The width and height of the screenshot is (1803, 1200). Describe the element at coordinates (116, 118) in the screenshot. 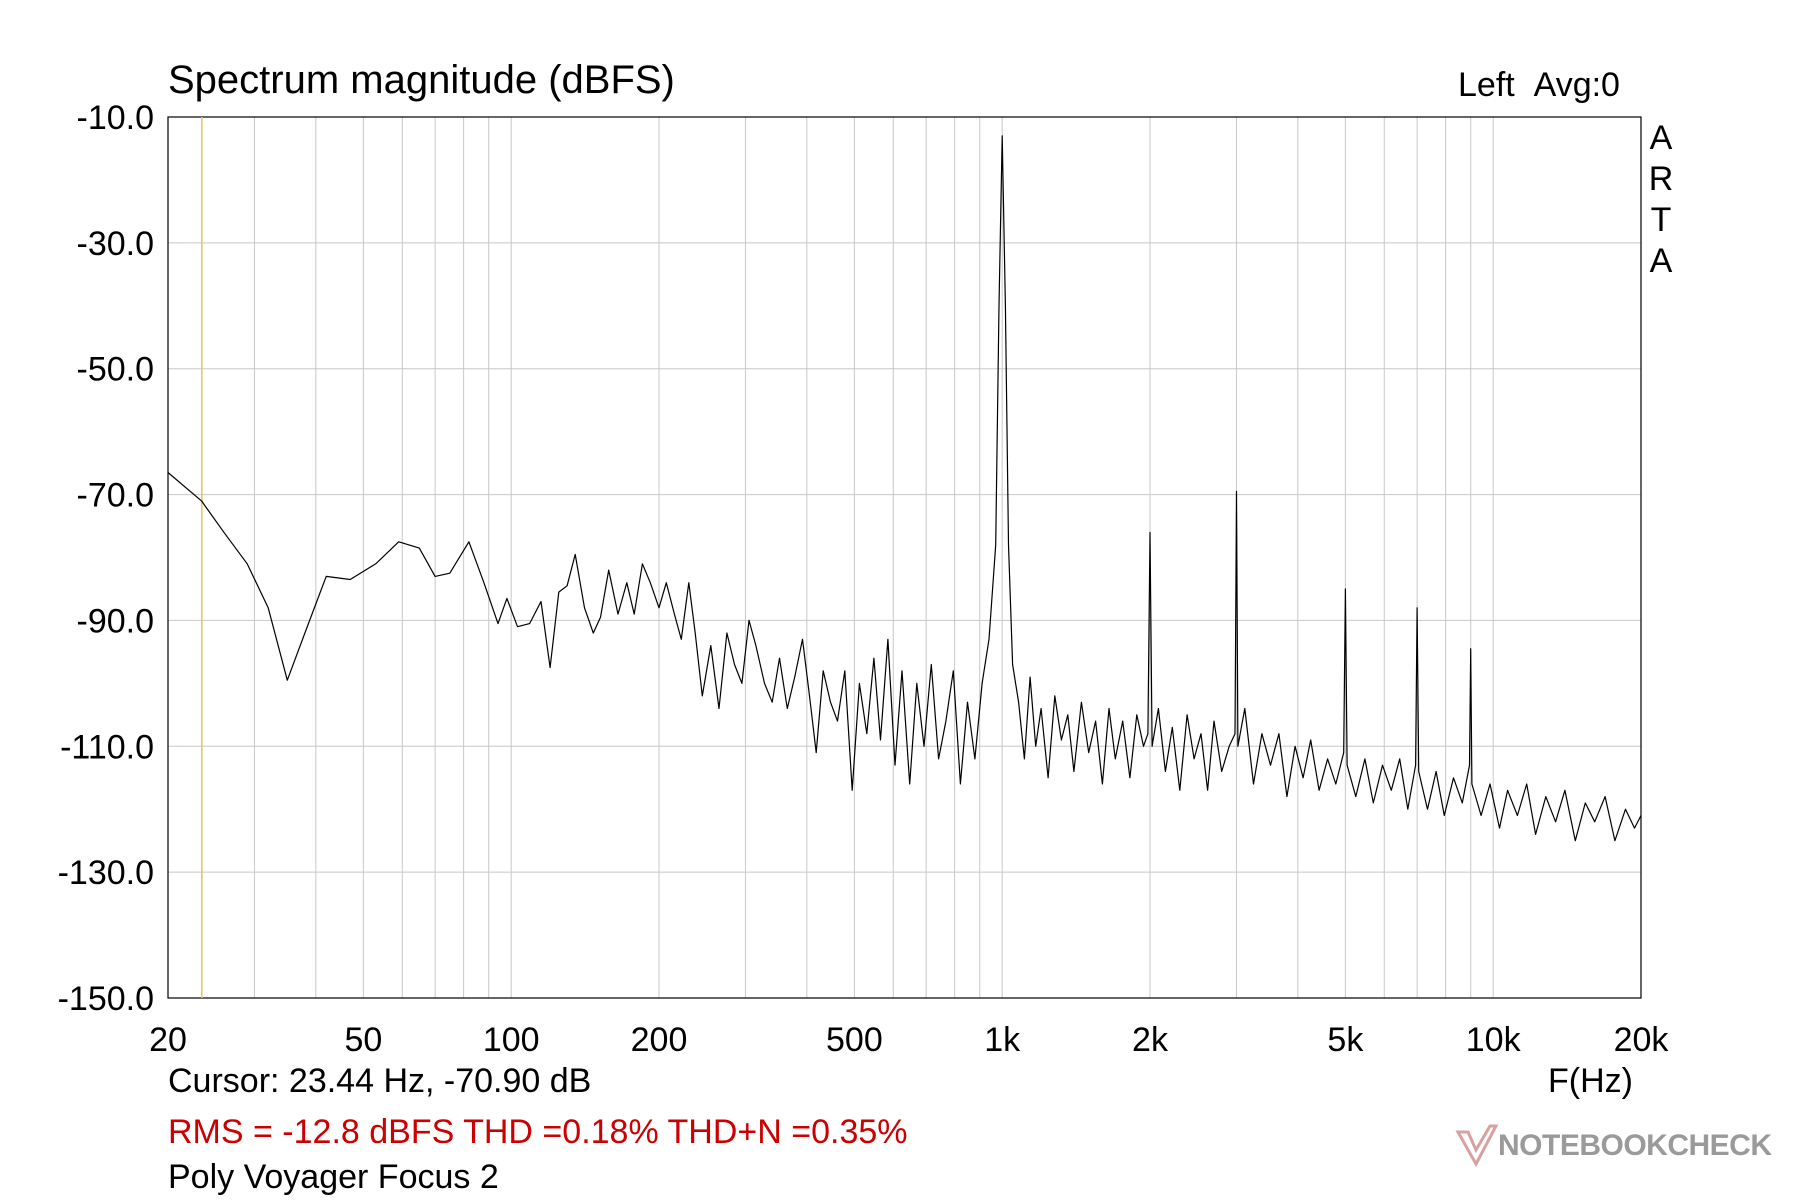

I see `y-tick-label: -10.0` at that location.